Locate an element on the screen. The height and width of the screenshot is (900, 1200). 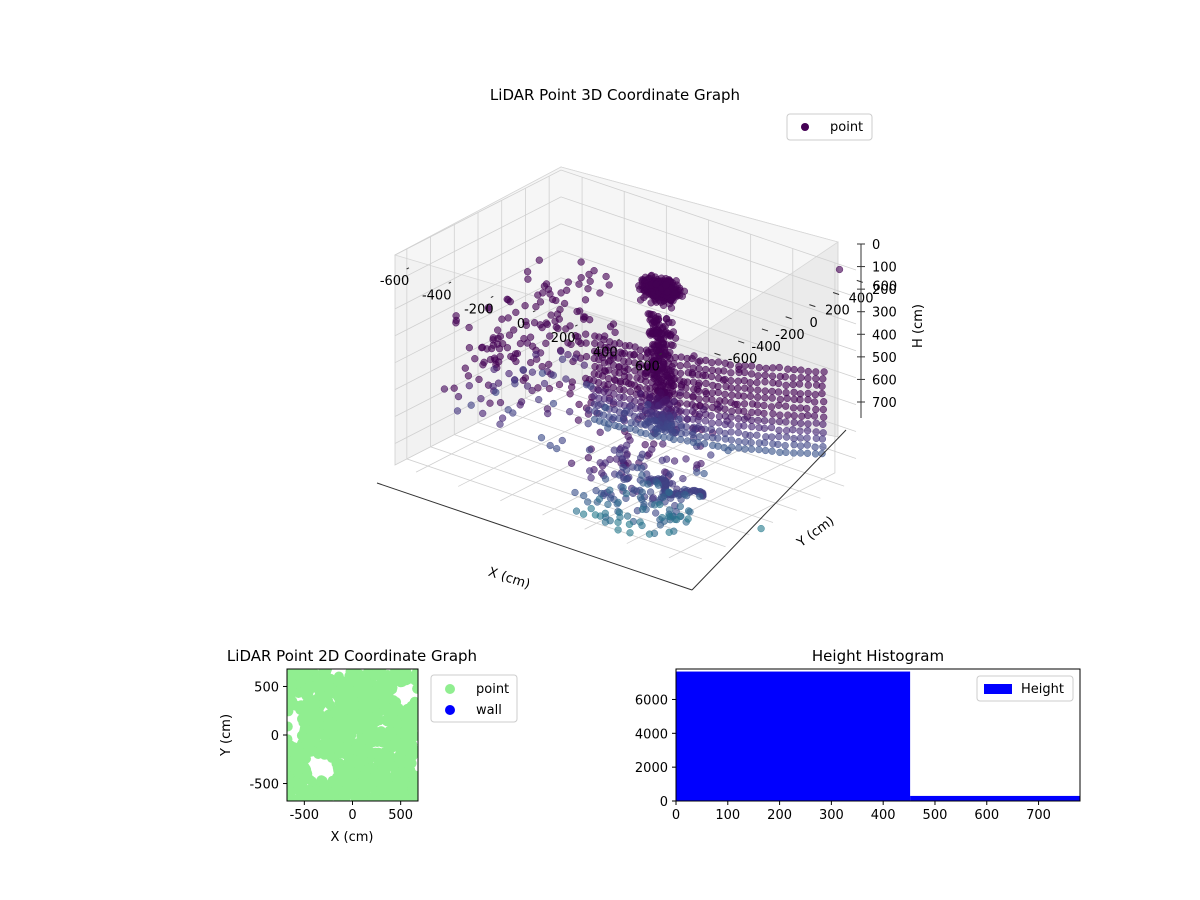
histogram-bar is located at coordinates (995, 798).